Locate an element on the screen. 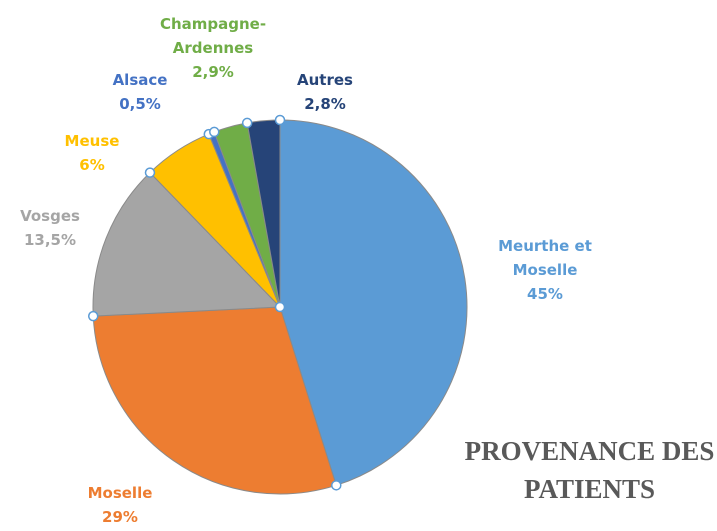  slice-label: Meuse 6% is located at coordinates (92, 153).